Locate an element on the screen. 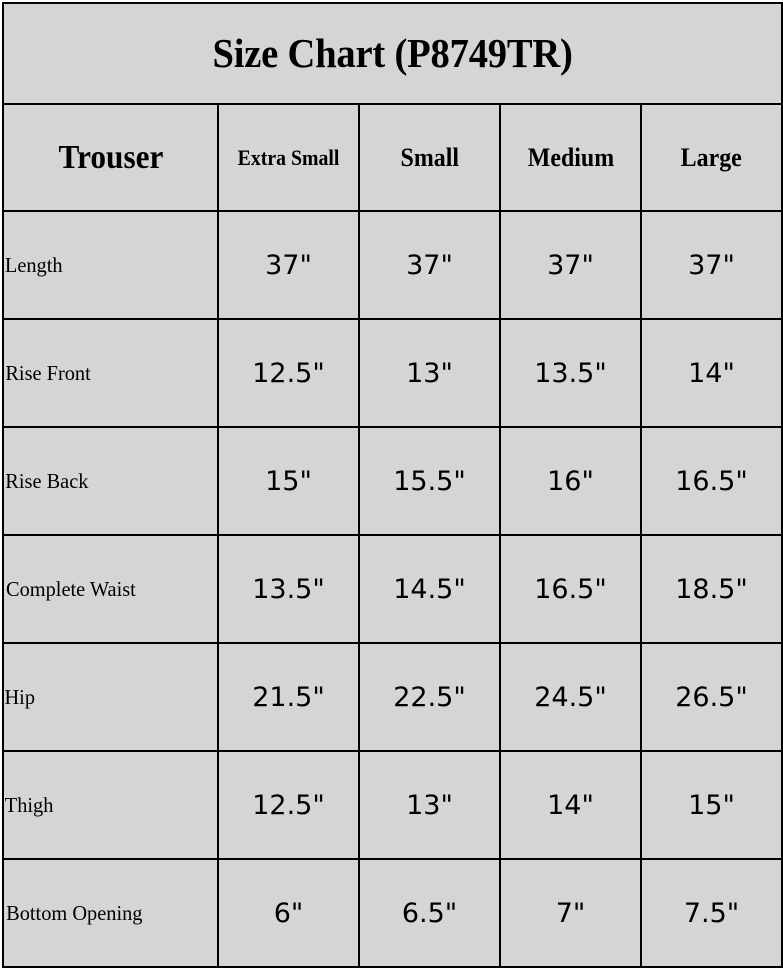 The height and width of the screenshot is (968, 783). measurement-value: 7.5" is located at coordinates (711, 913).